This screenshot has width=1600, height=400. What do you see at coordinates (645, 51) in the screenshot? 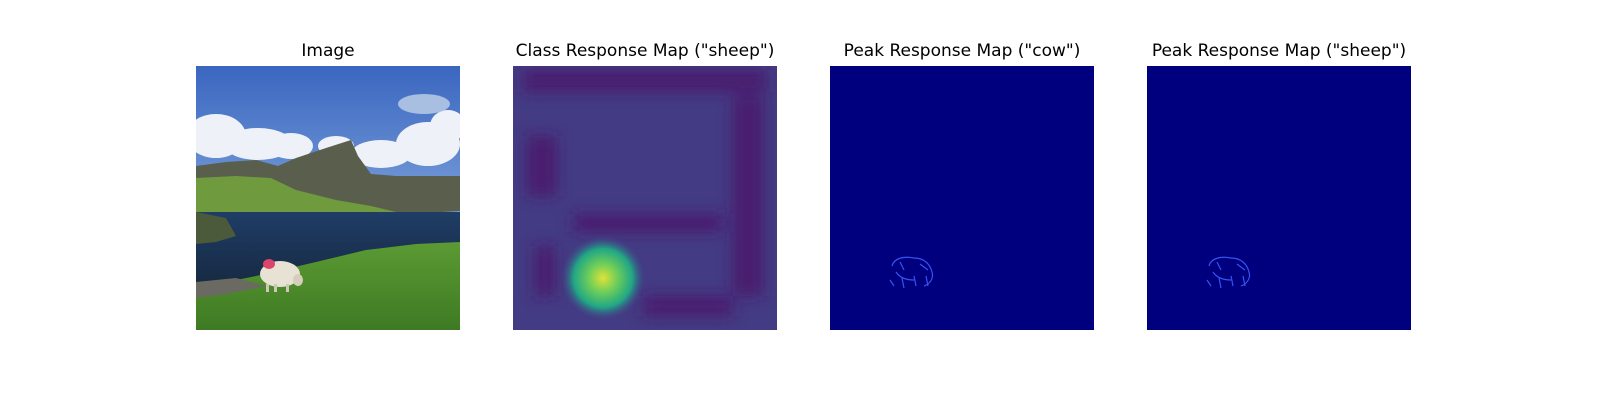
I see `panel-title-class-response: Class Response Map ("sheep")` at bounding box center [645, 51].